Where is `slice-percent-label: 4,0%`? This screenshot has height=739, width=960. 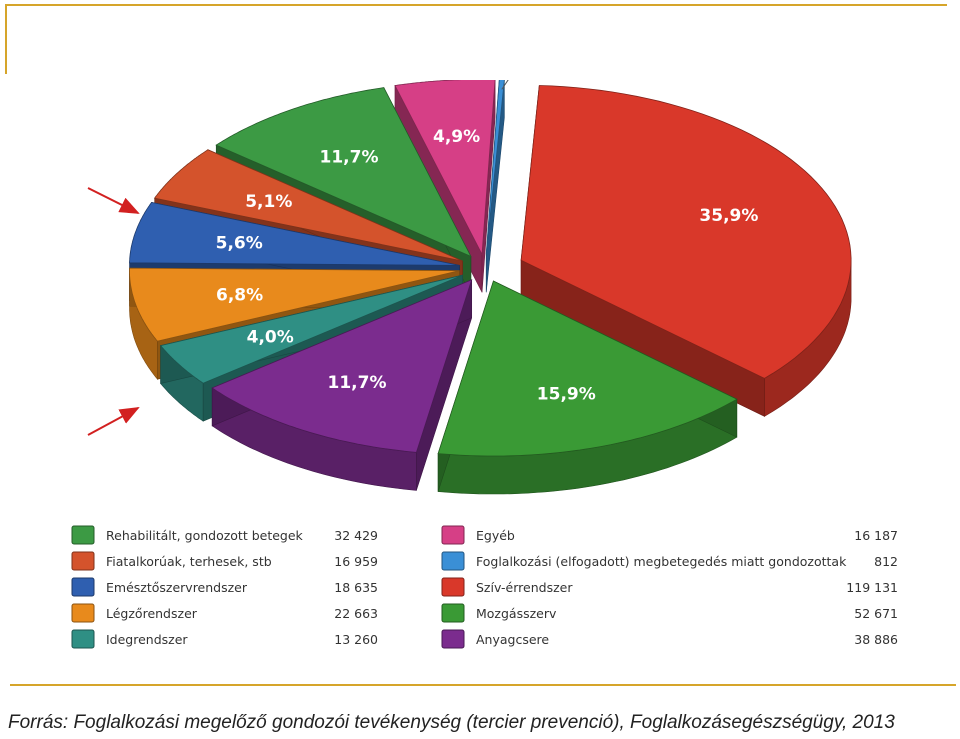 slice-percent-label: 4,0% is located at coordinates (270, 337).